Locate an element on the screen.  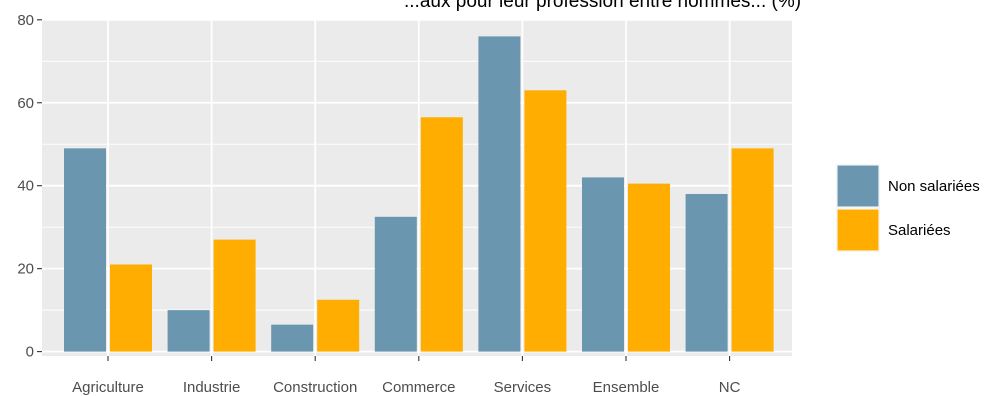
y-tick-label: 0 is located at coordinates (30, 352).